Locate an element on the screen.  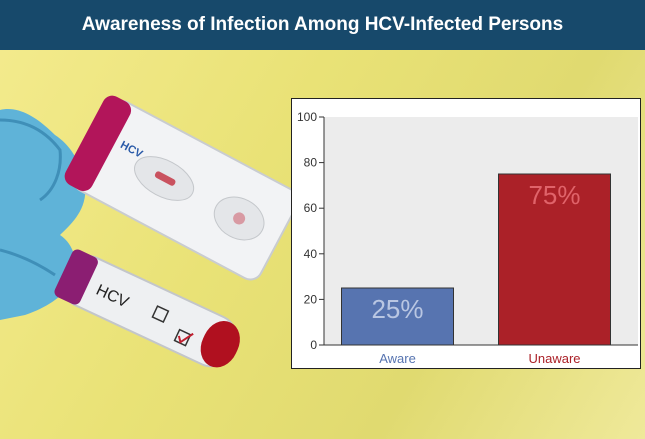
y-tick-label: 0 is located at coordinates (313, 345).